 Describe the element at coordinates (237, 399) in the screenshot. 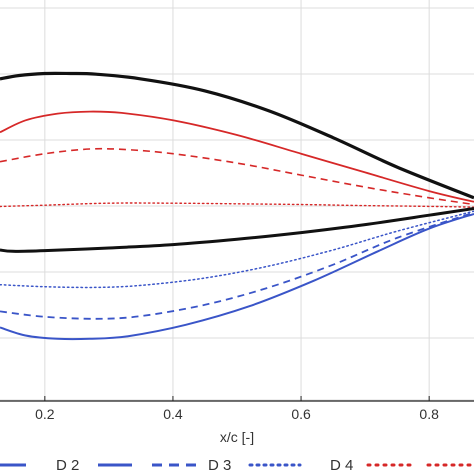

I see `axis-layer` at that location.